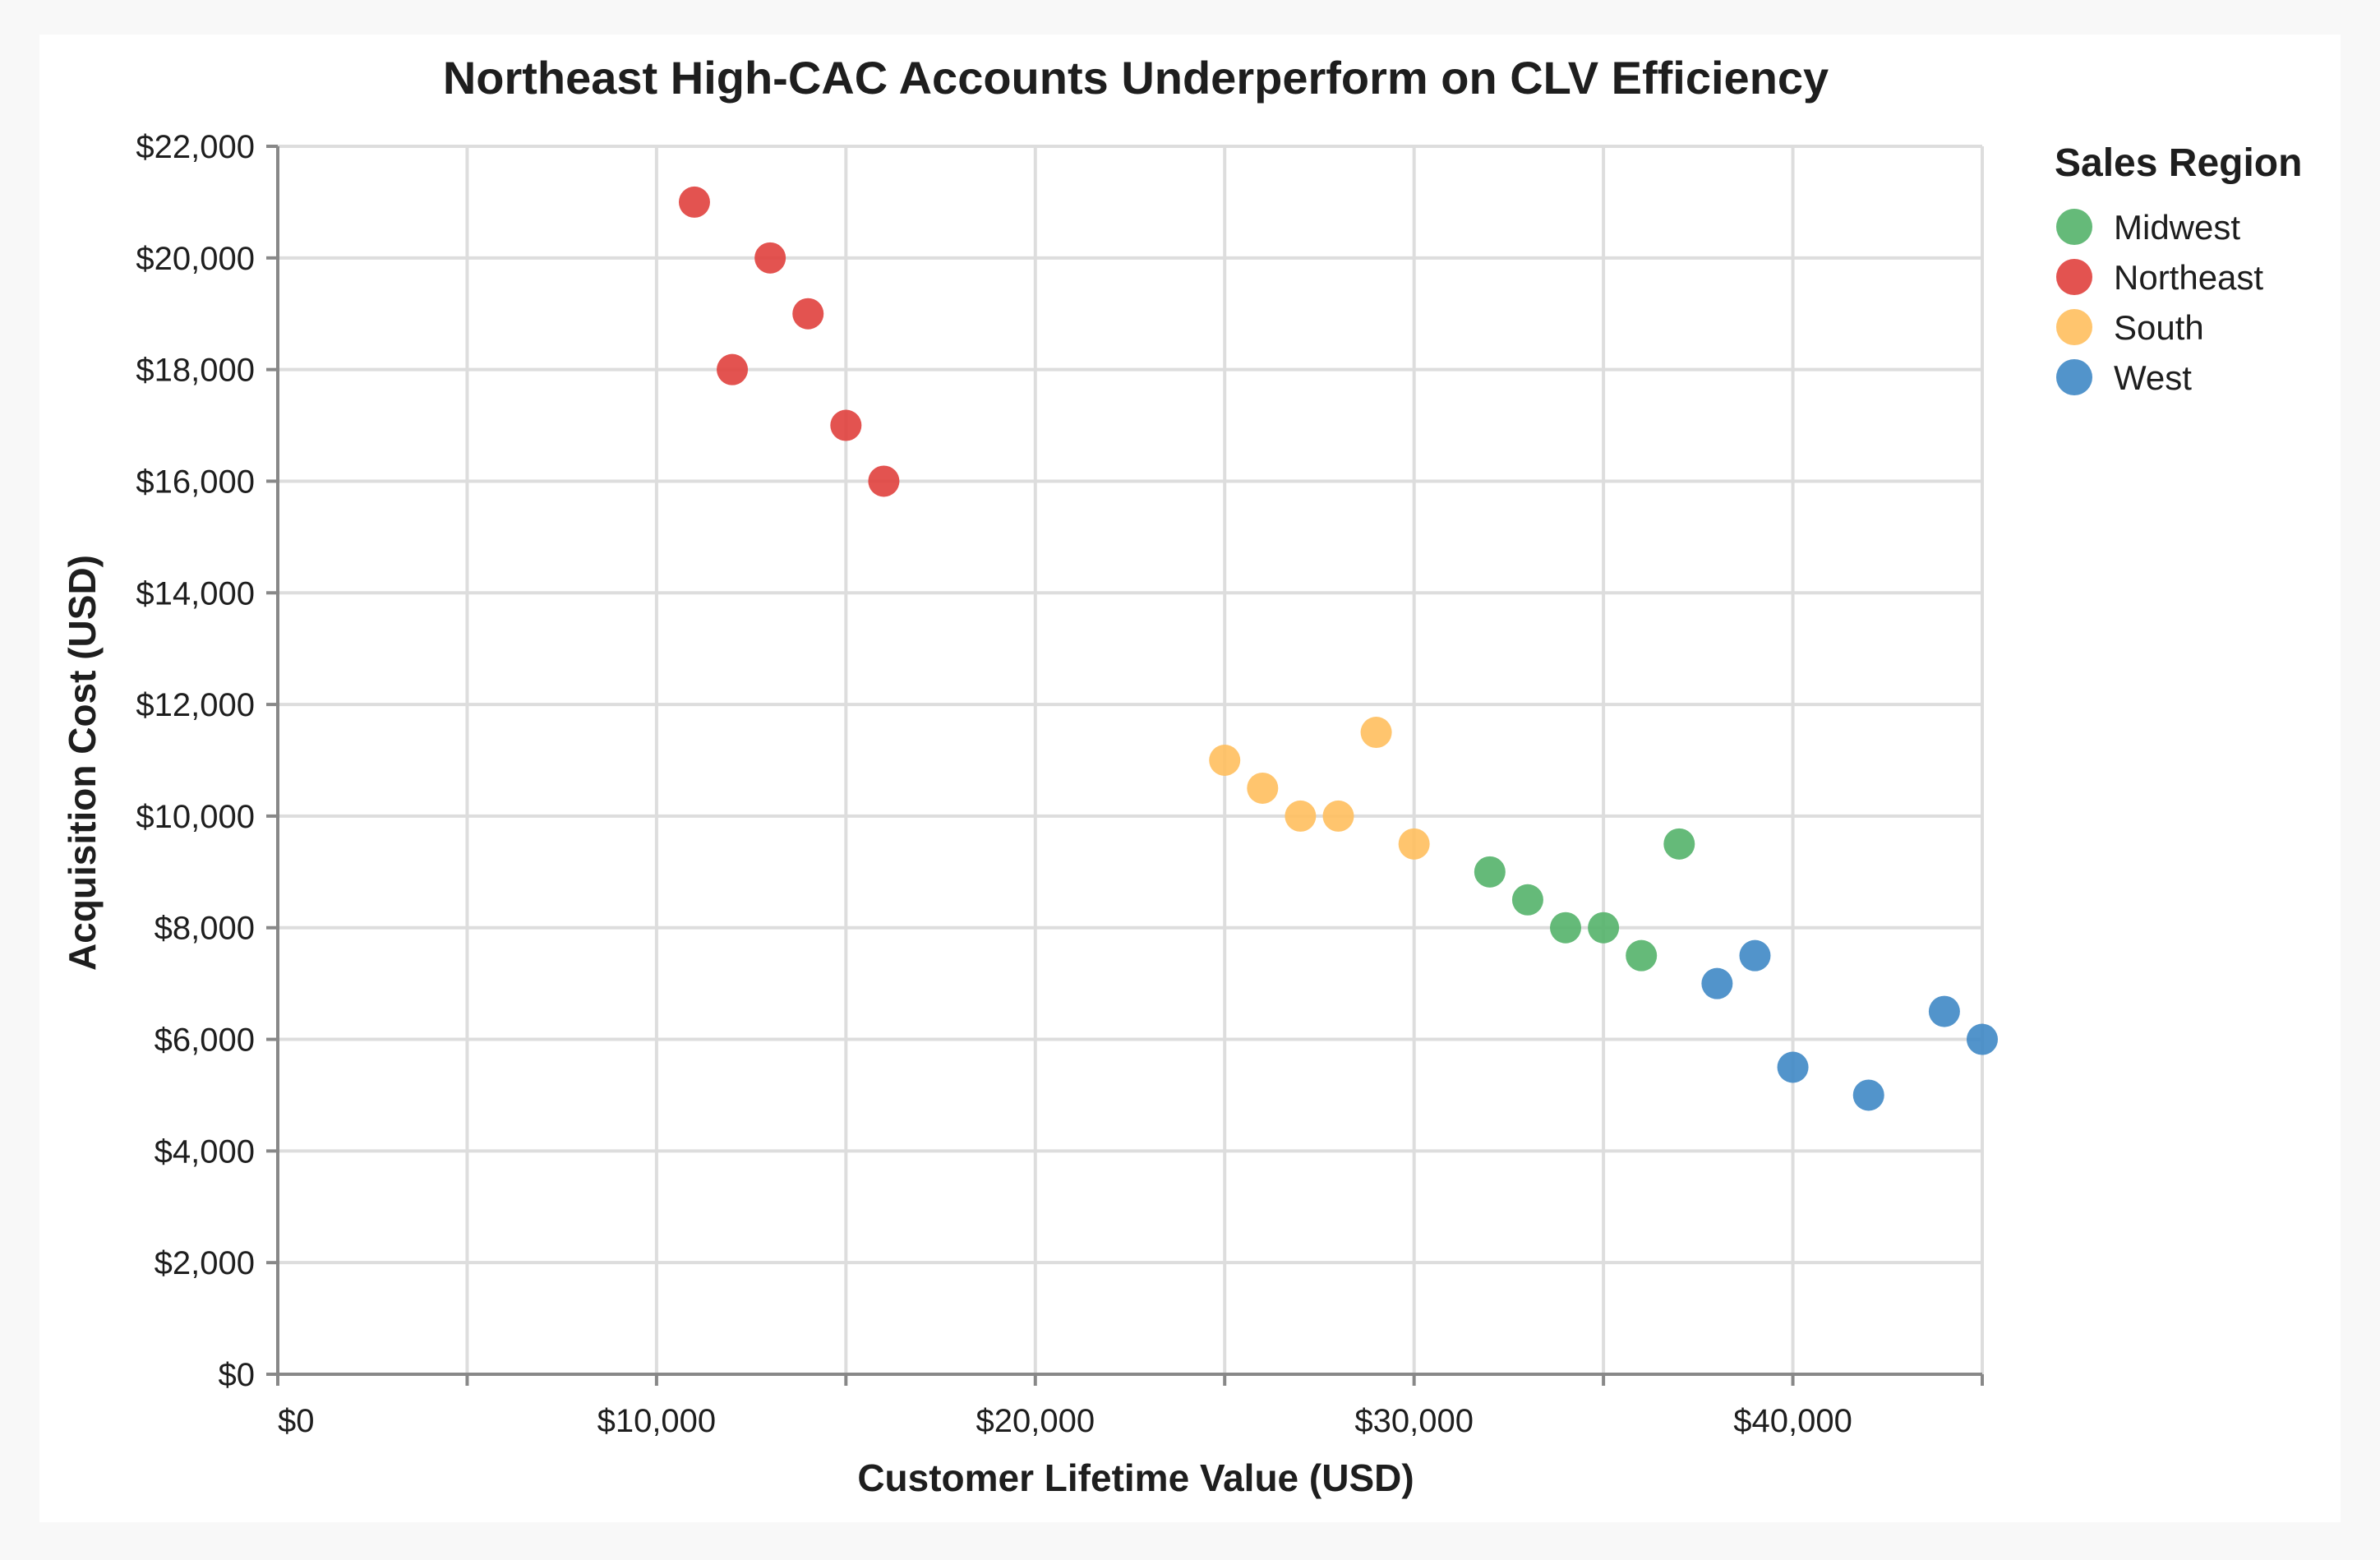  Describe the element at coordinates (205, 1263) in the screenshot. I see `y-tick-label: $2,000` at that location.